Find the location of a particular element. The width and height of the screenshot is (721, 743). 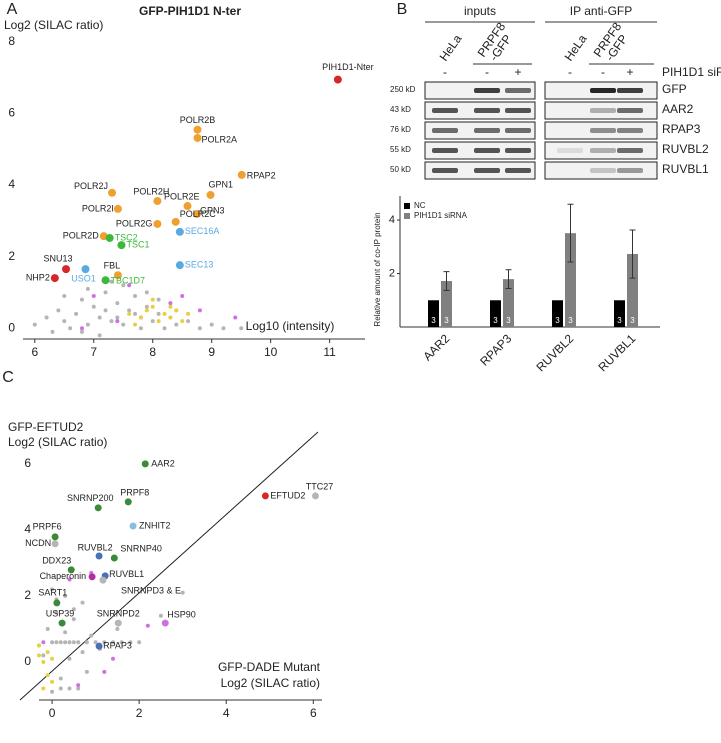

size-label: 50 kD is located at coordinates (400, 169).